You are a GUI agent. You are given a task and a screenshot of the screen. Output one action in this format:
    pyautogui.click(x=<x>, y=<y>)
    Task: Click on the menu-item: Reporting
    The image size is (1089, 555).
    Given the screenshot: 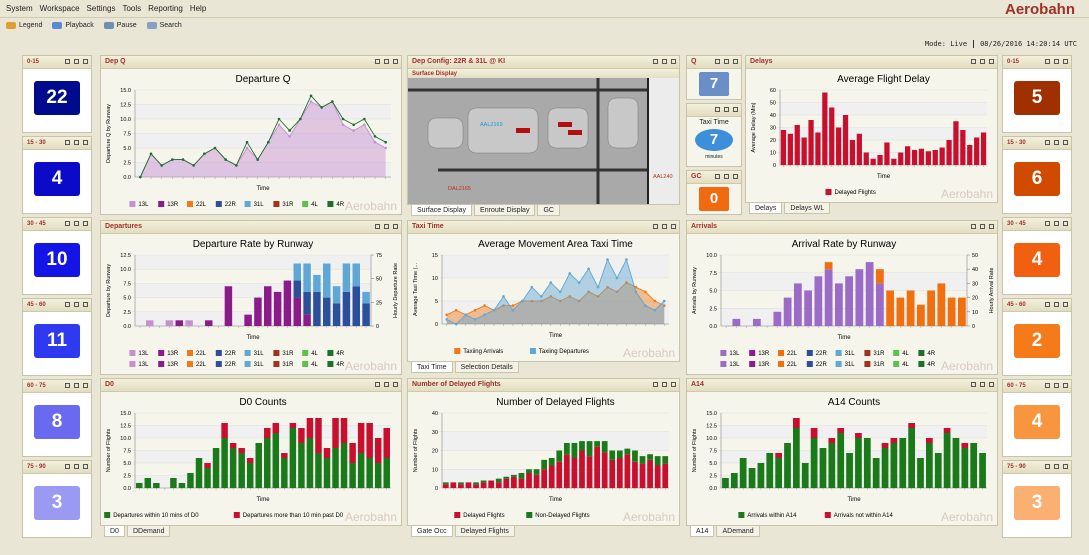 What is the action you would take?
    pyautogui.click(x=165, y=8)
    